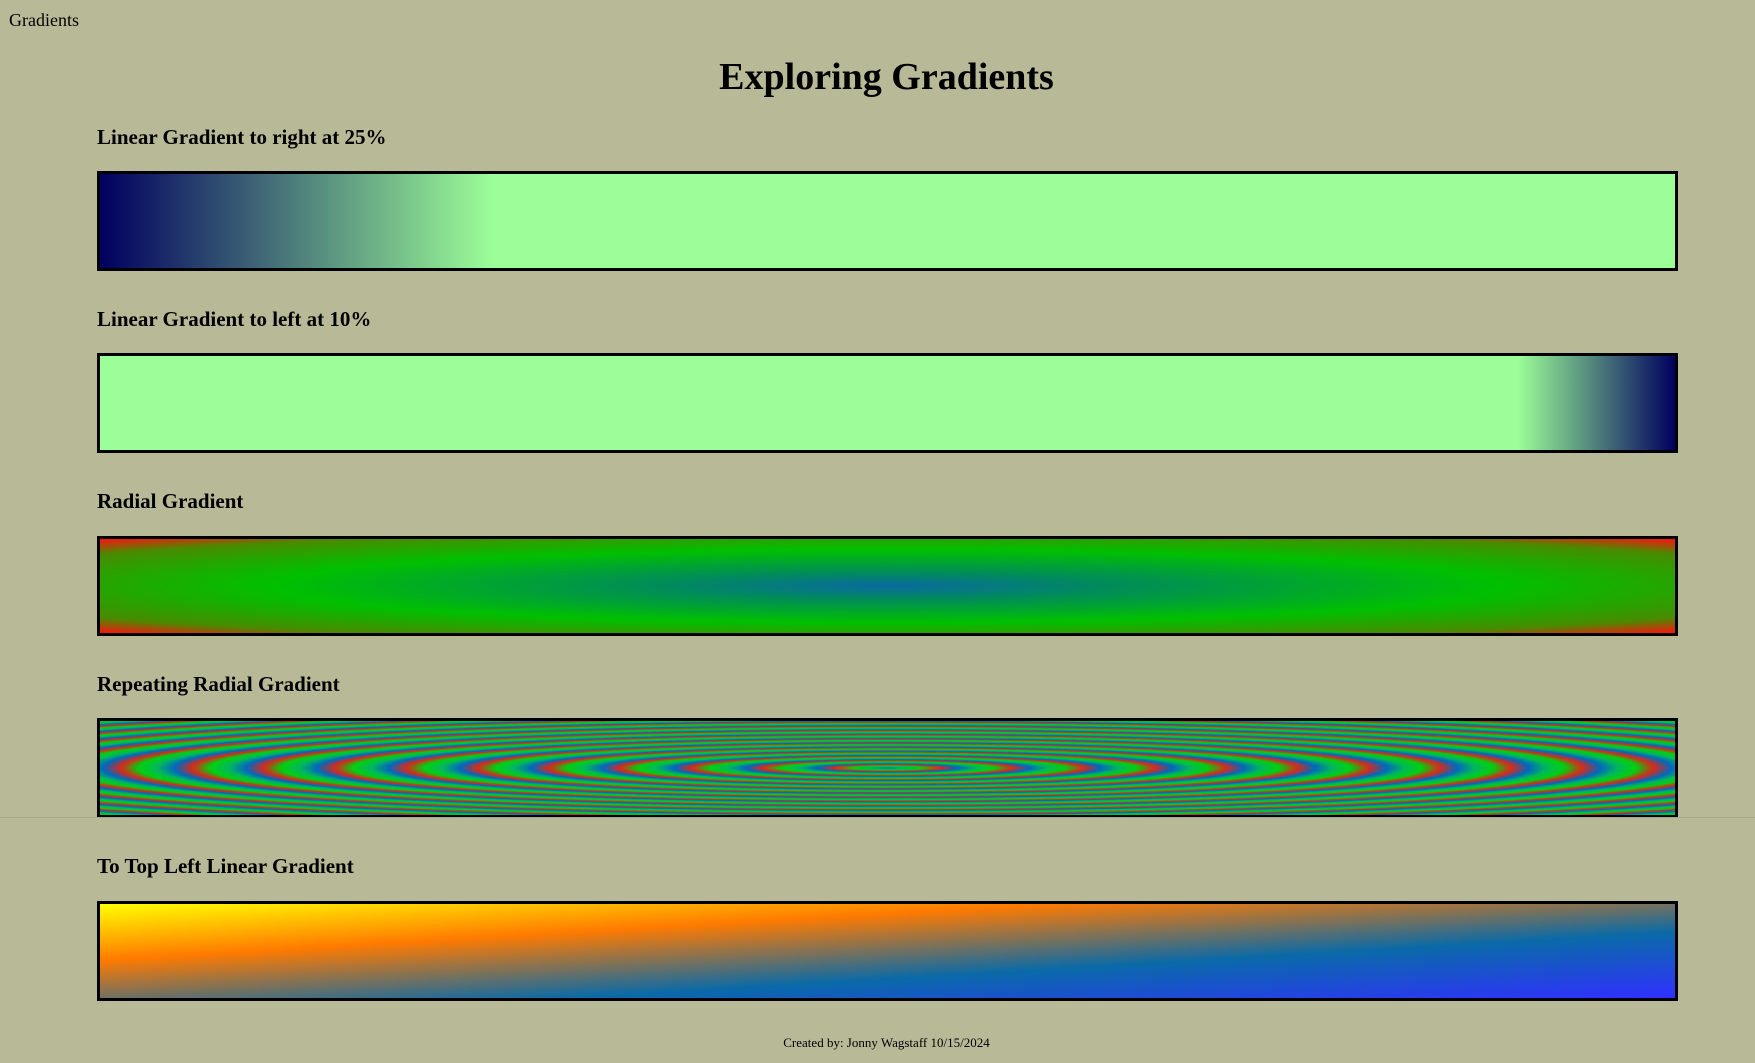 The width and height of the screenshot is (1755, 1063). Describe the element at coordinates (886, 1042) in the screenshot. I see `footer-credit: Created by: Jonny Wagstaff 10/15/2024` at that location.